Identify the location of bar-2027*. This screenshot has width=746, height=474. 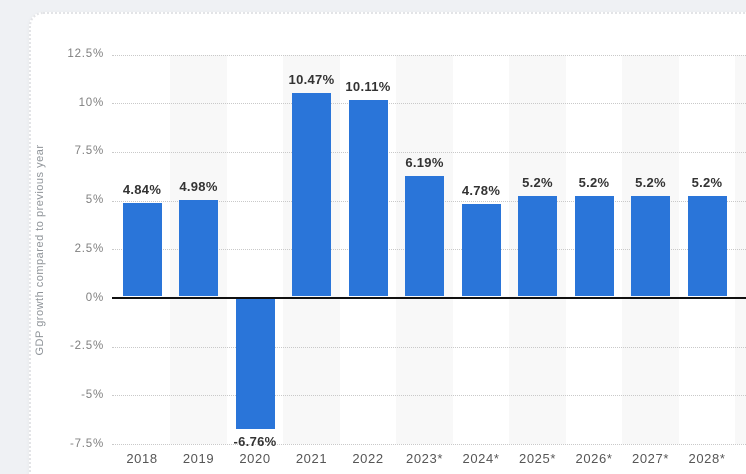
(650, 245).